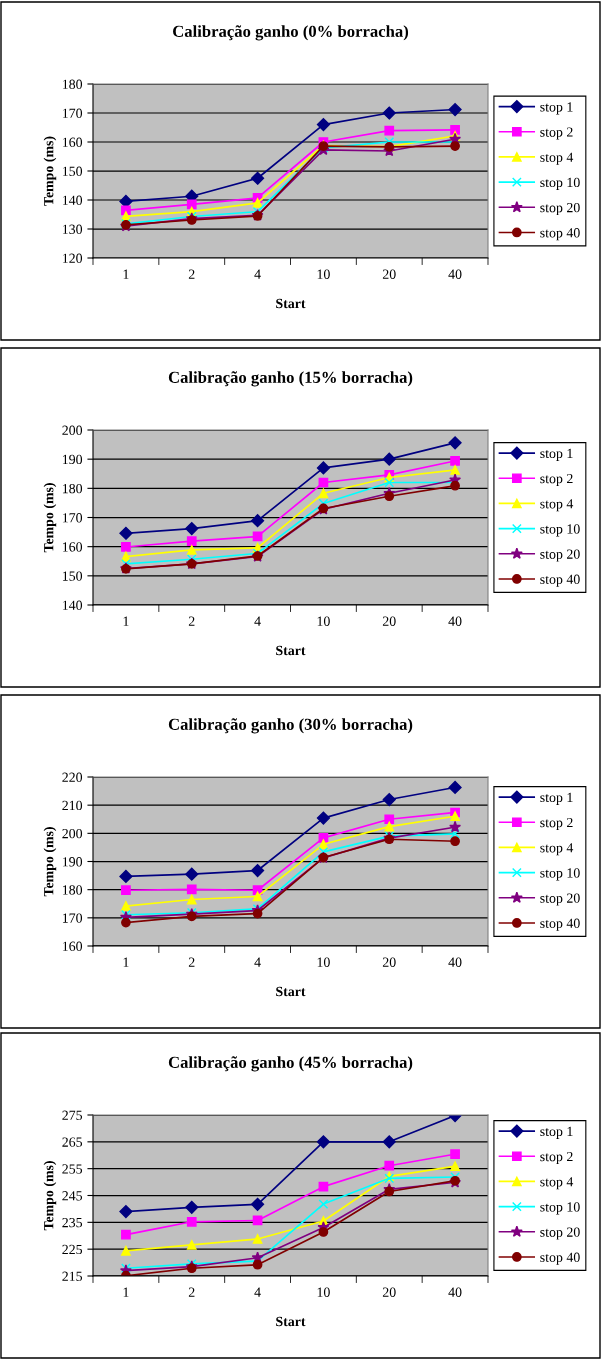 This screenshot has width=601, height=1360. Describe the element at coordinates (72, 805) in the screenshot. I see `y-tick-label: 210` at that location.